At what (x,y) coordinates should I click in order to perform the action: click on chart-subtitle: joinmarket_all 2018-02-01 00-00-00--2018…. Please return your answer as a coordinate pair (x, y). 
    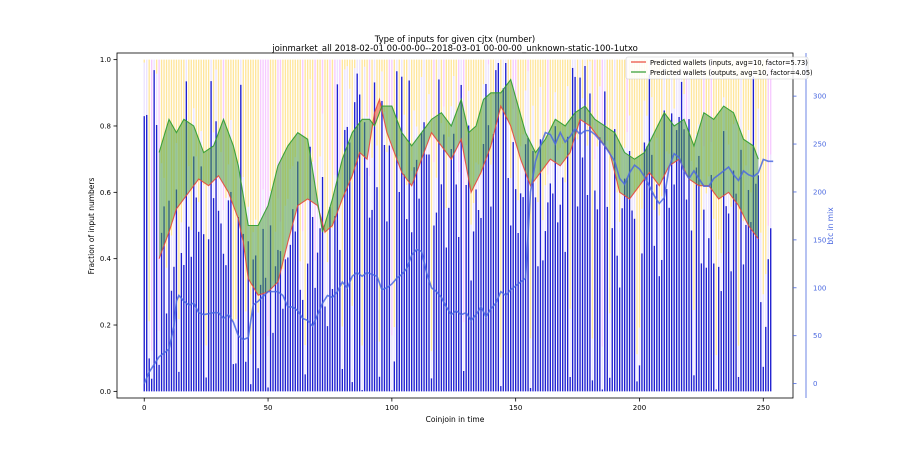
    Looking at the image, I should click on (454, 49).